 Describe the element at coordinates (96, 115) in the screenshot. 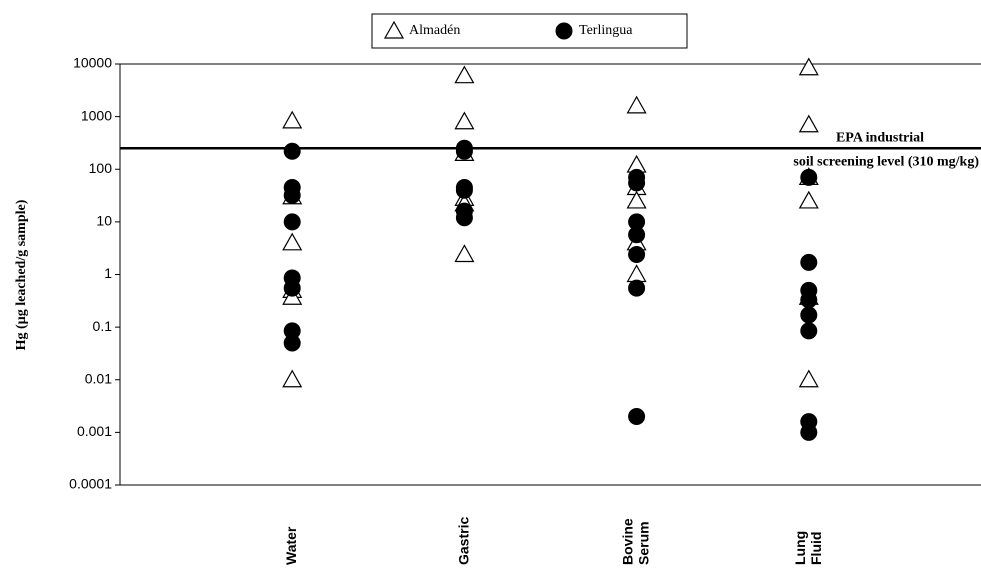

I see `y-tick-label: 1000` at that location.